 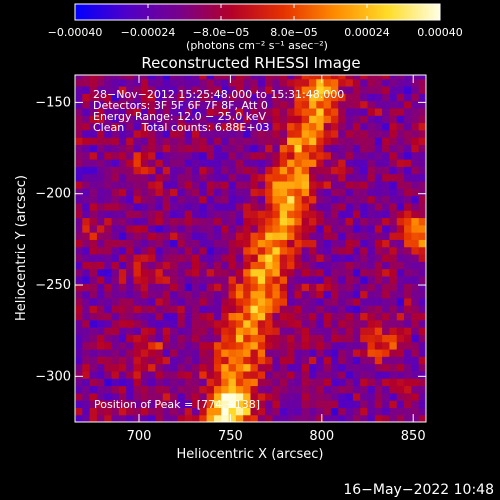 What do you see at coordinates (21, 248) in the screenshot?
I see `y-axis-label: Heliocentric Y (arcsec)` at bounding box center [21, 248].